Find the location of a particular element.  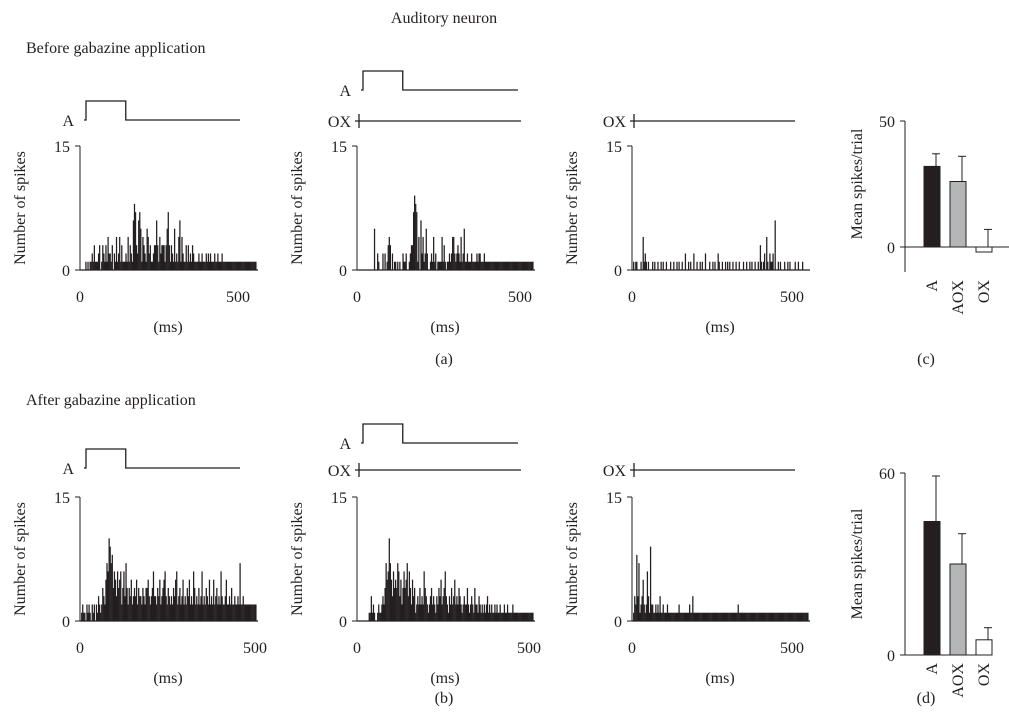

mean-spikes-chart-before: 50 0 Mean spikes/trial A AOX OX is located at coordinates (929, 214).